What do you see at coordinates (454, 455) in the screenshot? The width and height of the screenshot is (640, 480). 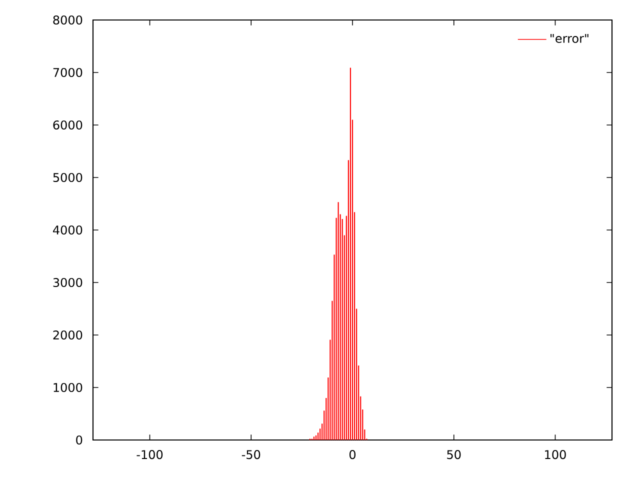 I see `x-tick-label: 50` at bounding box center [454, 455].